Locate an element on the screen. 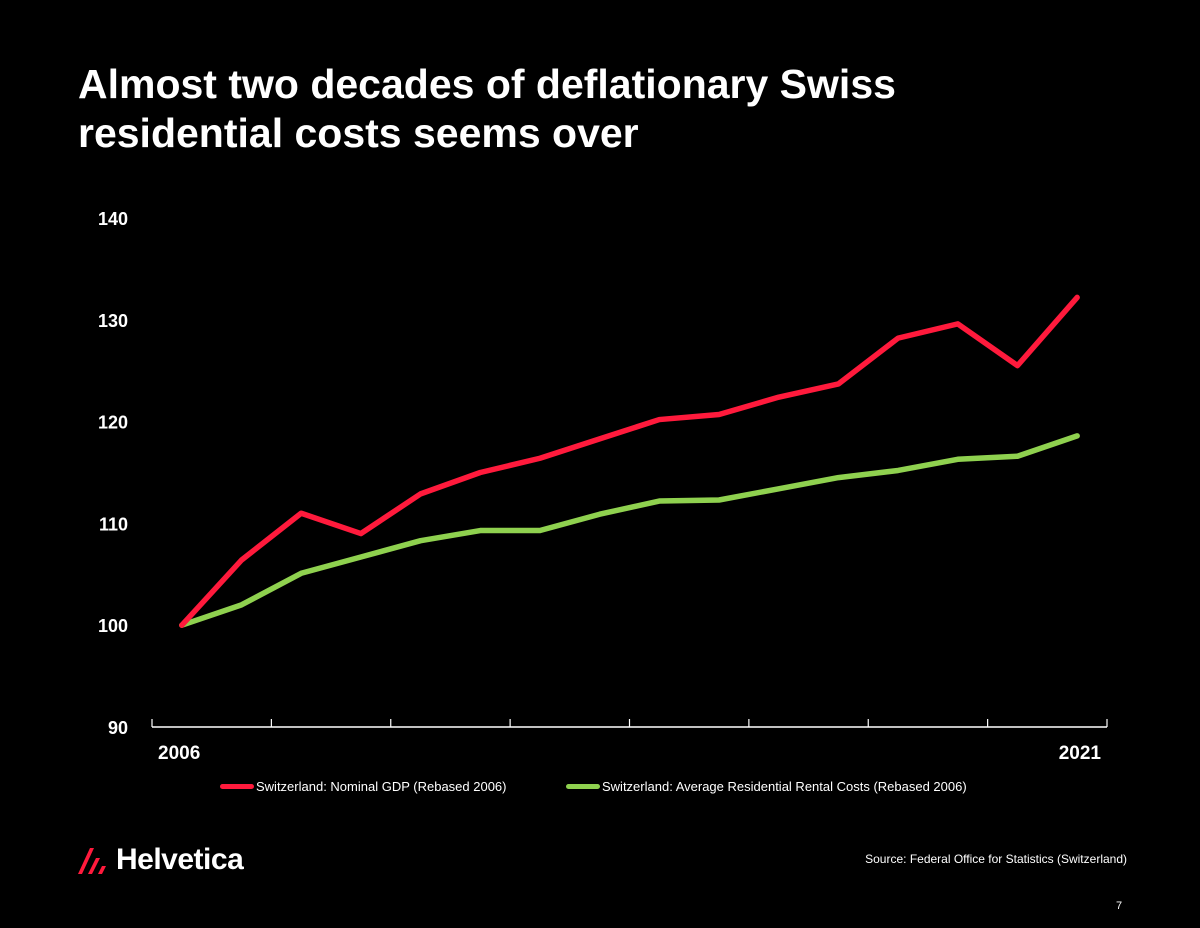 The width and height of the screenshot is (1200, 928). x-tick-label: 2021 is located at coordinates (1080, 753).